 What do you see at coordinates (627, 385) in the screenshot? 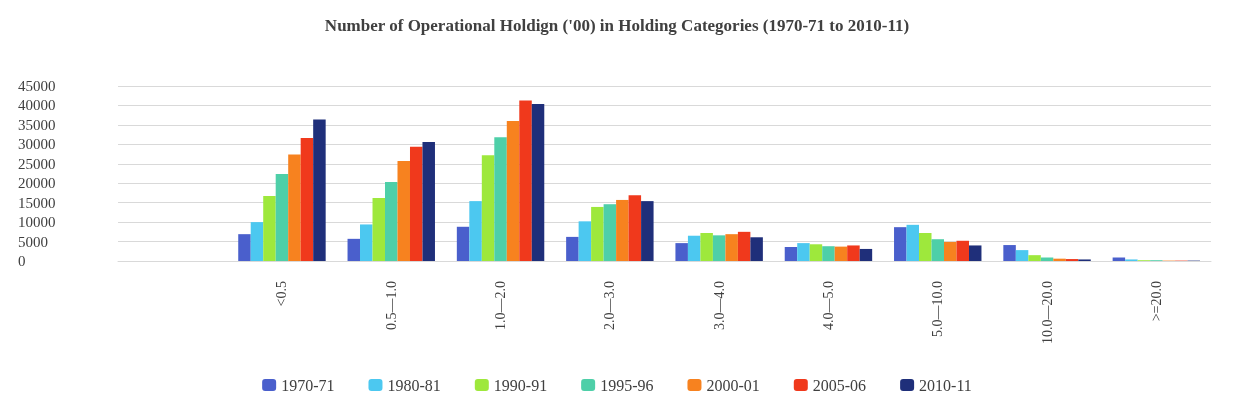
I see `legend-label: 1995-96` at bounding box center [627, 385].